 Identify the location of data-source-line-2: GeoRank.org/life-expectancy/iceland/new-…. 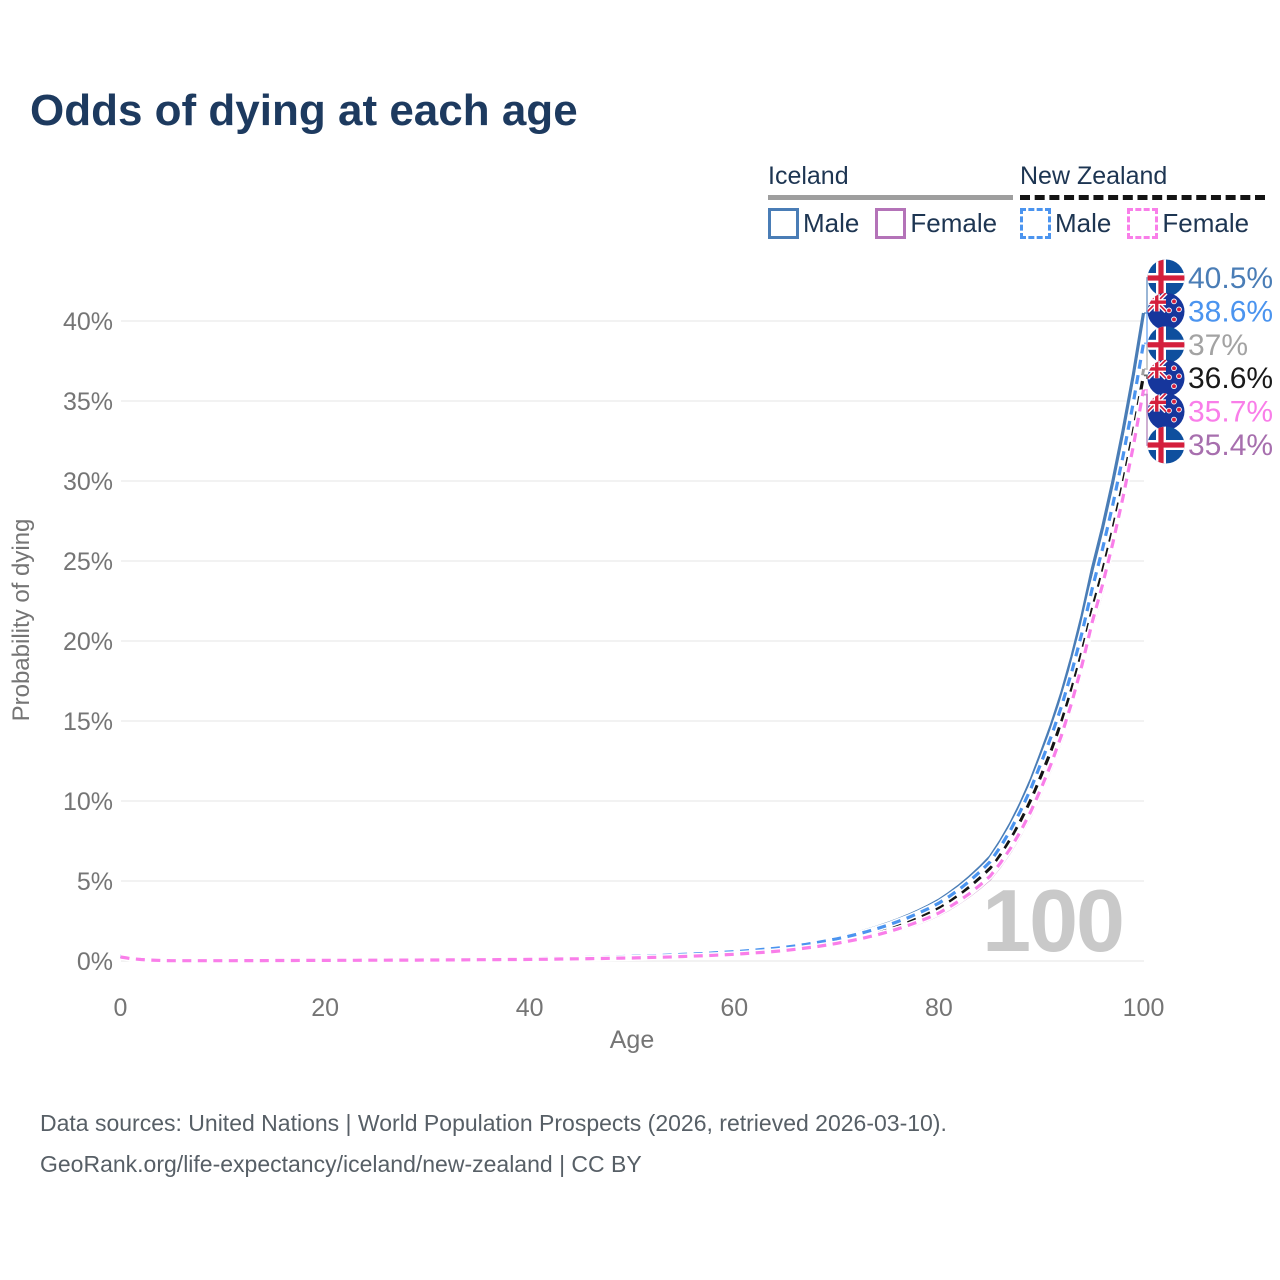
(341, 1164).